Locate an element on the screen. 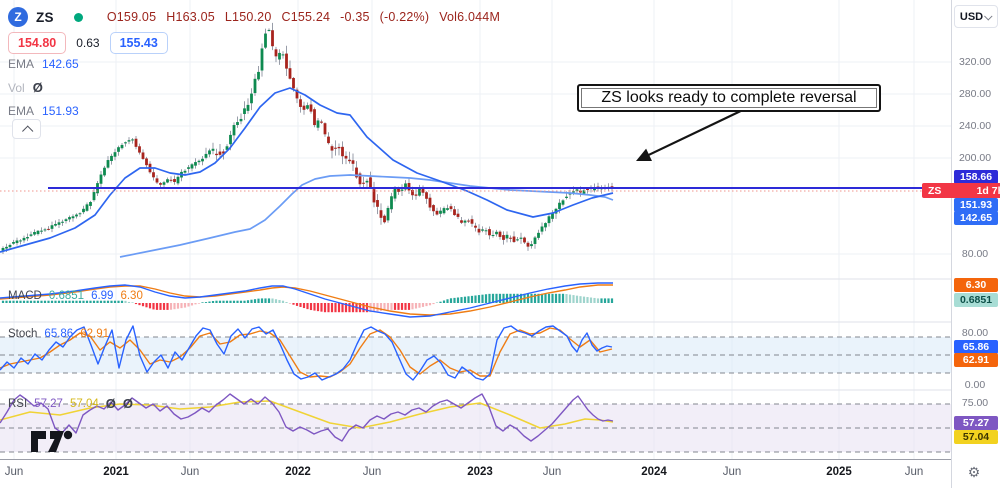  legend-volume: Vol Ø is located at coordinates (25, 87).